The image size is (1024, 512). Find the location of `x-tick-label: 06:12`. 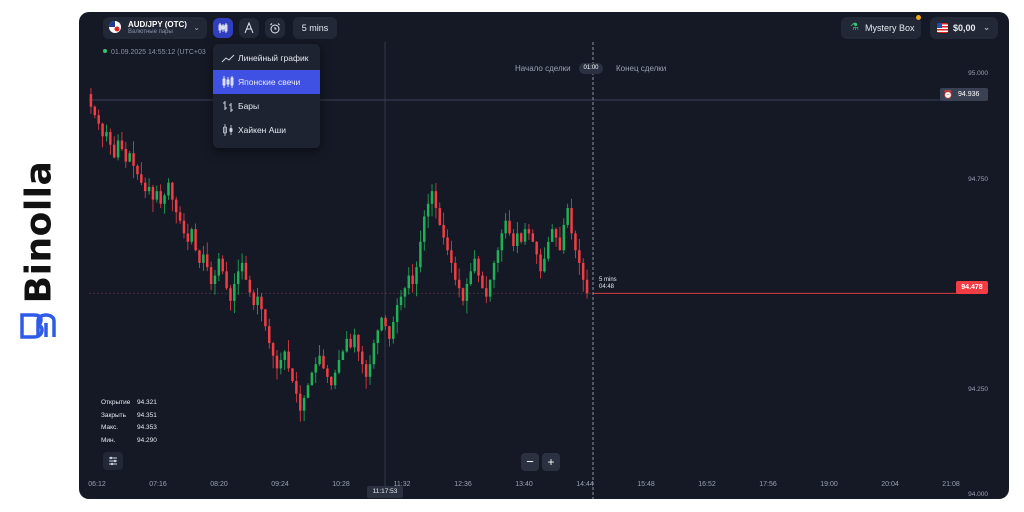

x-tick-label: 06:12 is located at coordinates (97, 484).